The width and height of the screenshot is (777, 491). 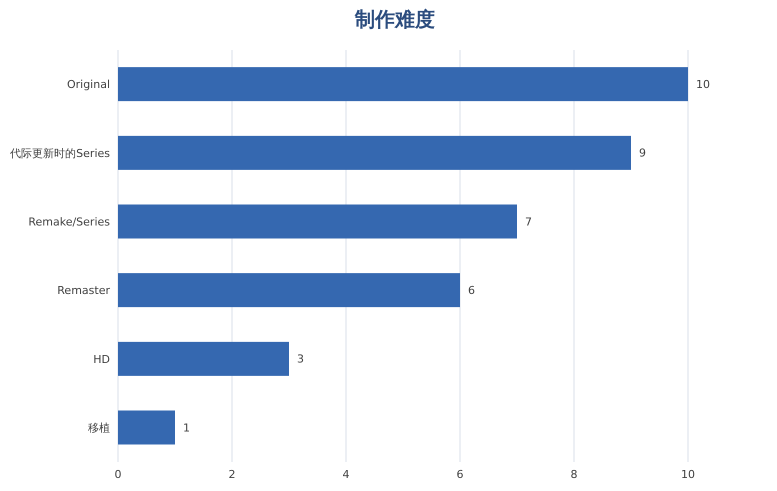 I want to click on x-tick-label: 8, so click(x=574, y=474).